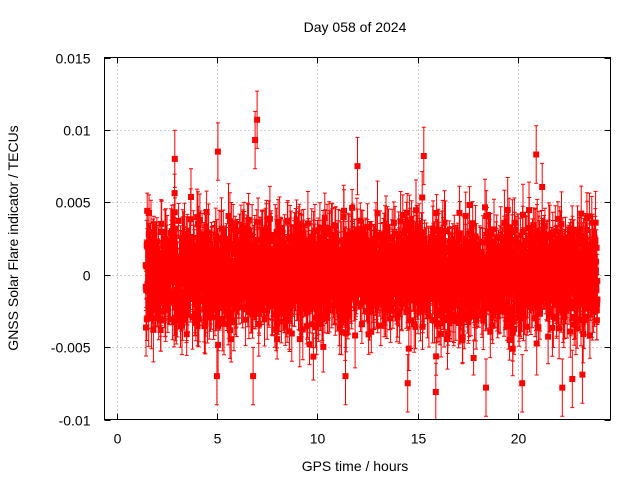 This screenshot has height=480, width=640. Describe the element at coordinates (87, 276) in the screenshot. I see `y-tick-label: 0` at that location.